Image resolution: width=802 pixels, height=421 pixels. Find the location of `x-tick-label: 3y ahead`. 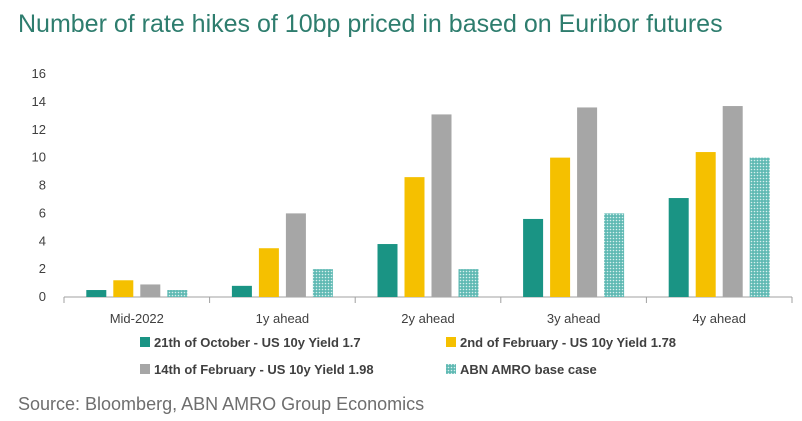

x-tick-label: 3y ahead is located at coordinates (574, 318).